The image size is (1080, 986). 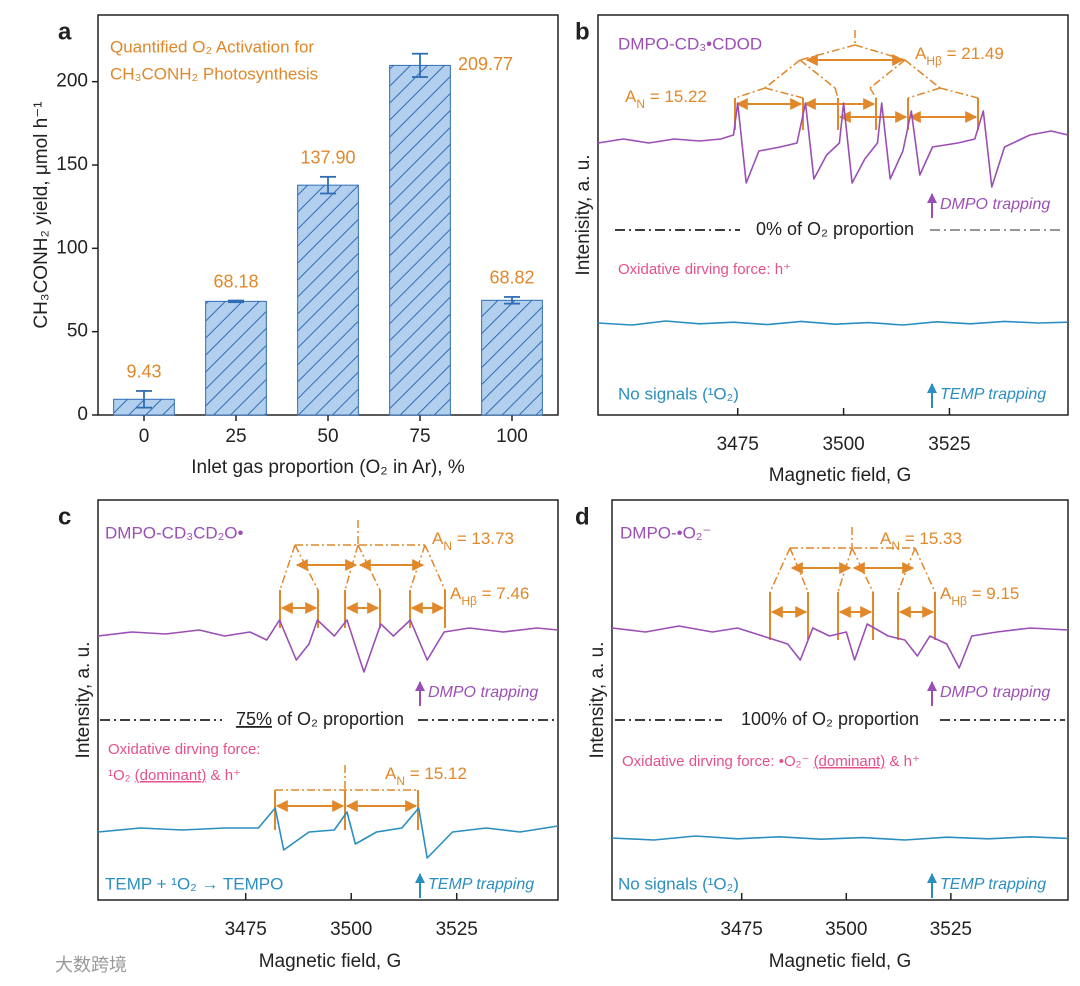 What do you see at coordinates (214, 73) in the screenshot?
I see `chart-title: CH₃CONH₂ Photosynthesis` at bounding box center [214, 73].